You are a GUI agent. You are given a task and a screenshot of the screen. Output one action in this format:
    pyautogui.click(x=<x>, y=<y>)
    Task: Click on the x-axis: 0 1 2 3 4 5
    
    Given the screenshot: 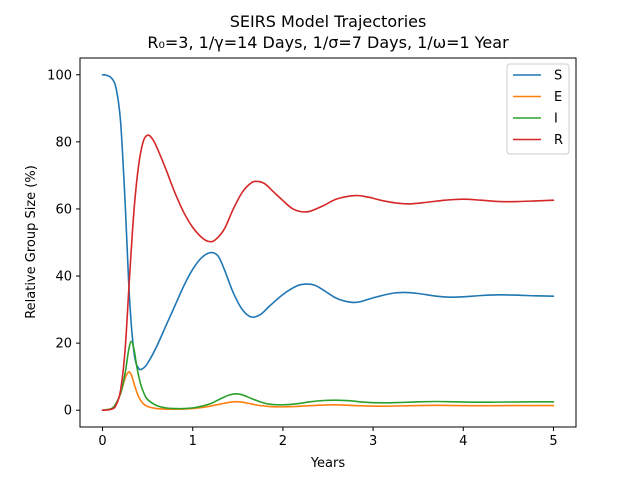 What is the action you would take?
    pyautogui.click(x=328, y=438)
    